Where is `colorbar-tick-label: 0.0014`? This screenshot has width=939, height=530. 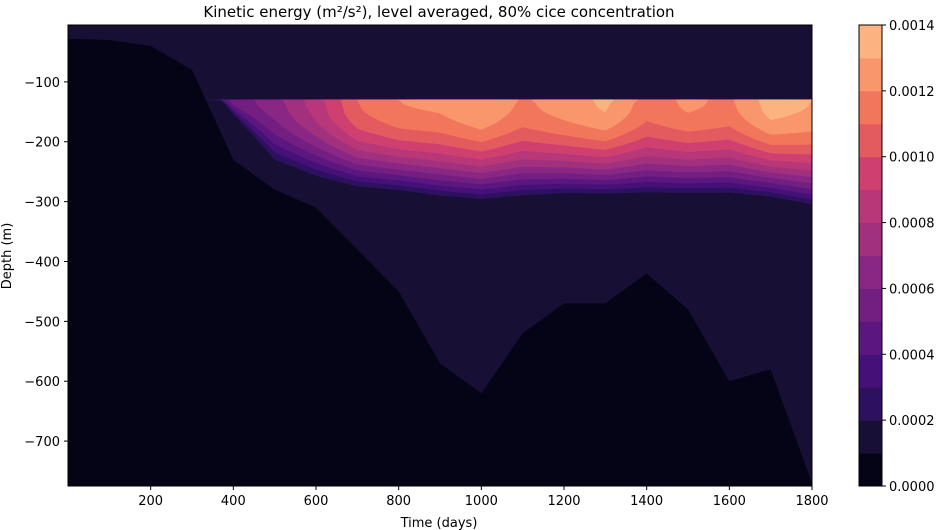
colorbar-tick-label: 0.0014 is located at coordinates (912, 26).